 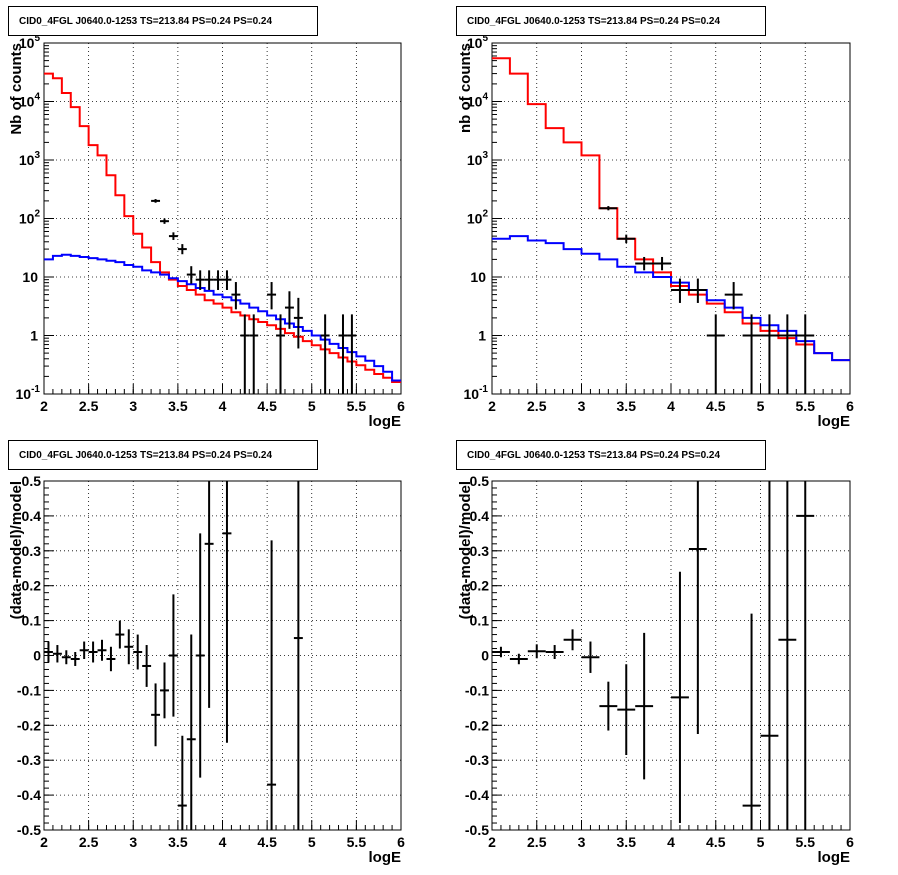 What do you see at coordinates (16, 89) in the screenshot?
I see `y-axis-label: Nb of counts` at bounding box center [16, 89].